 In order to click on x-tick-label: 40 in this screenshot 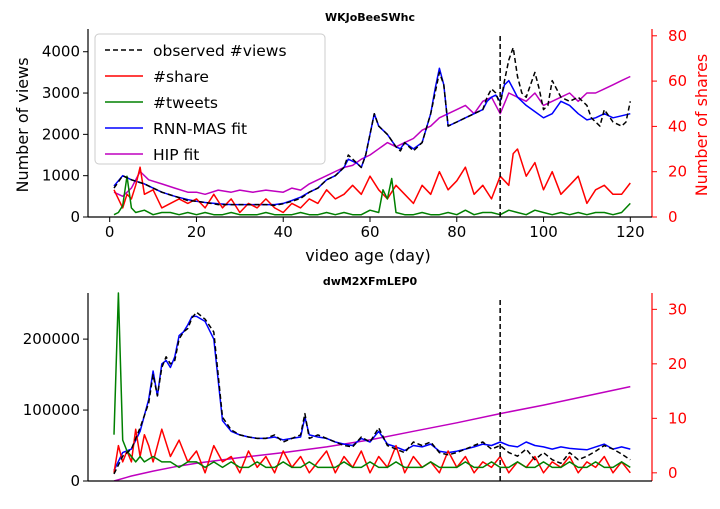, I will do `click(283, 232)`.